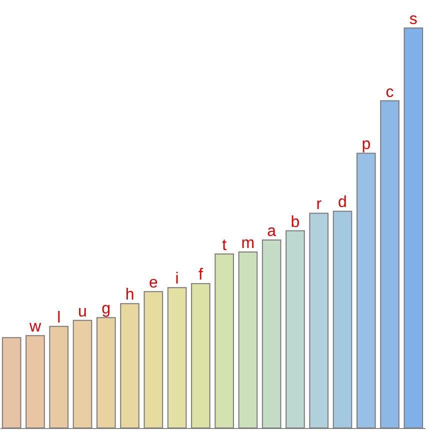 The width and height of the screenshot is (437, 437). I want to click on x-tick-label: s, so click(413, 19).